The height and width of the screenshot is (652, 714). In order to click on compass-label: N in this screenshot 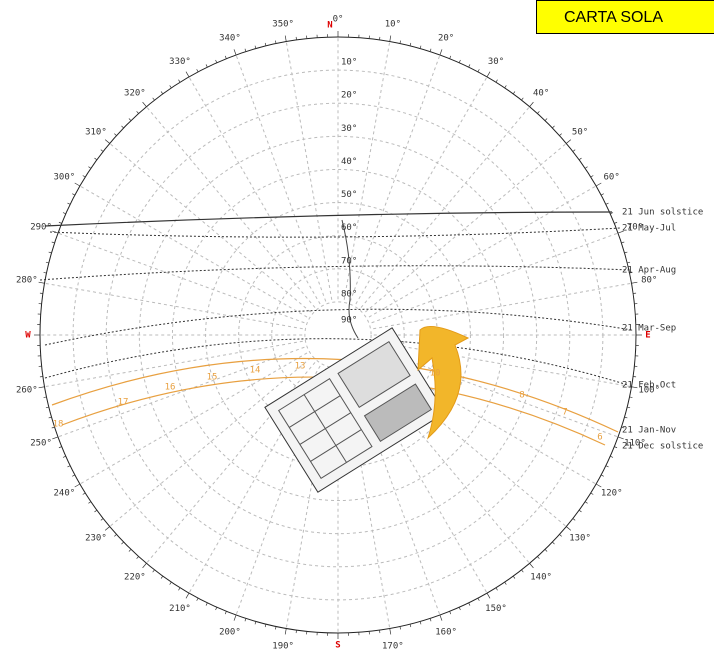, I will do `click(329, 26)`.